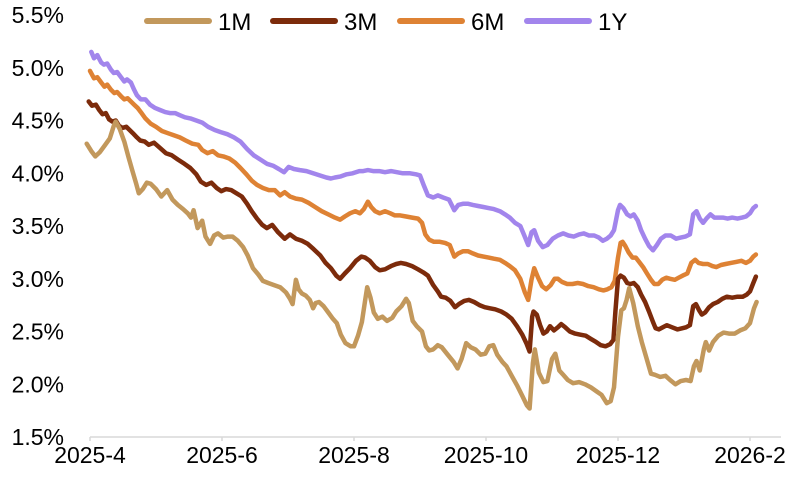 The width and height of the screenshot is (794, 486). Describe the element at coordinates (38, 68) in the screenshot. I see `y-axis-label: 5.0%` at that location.